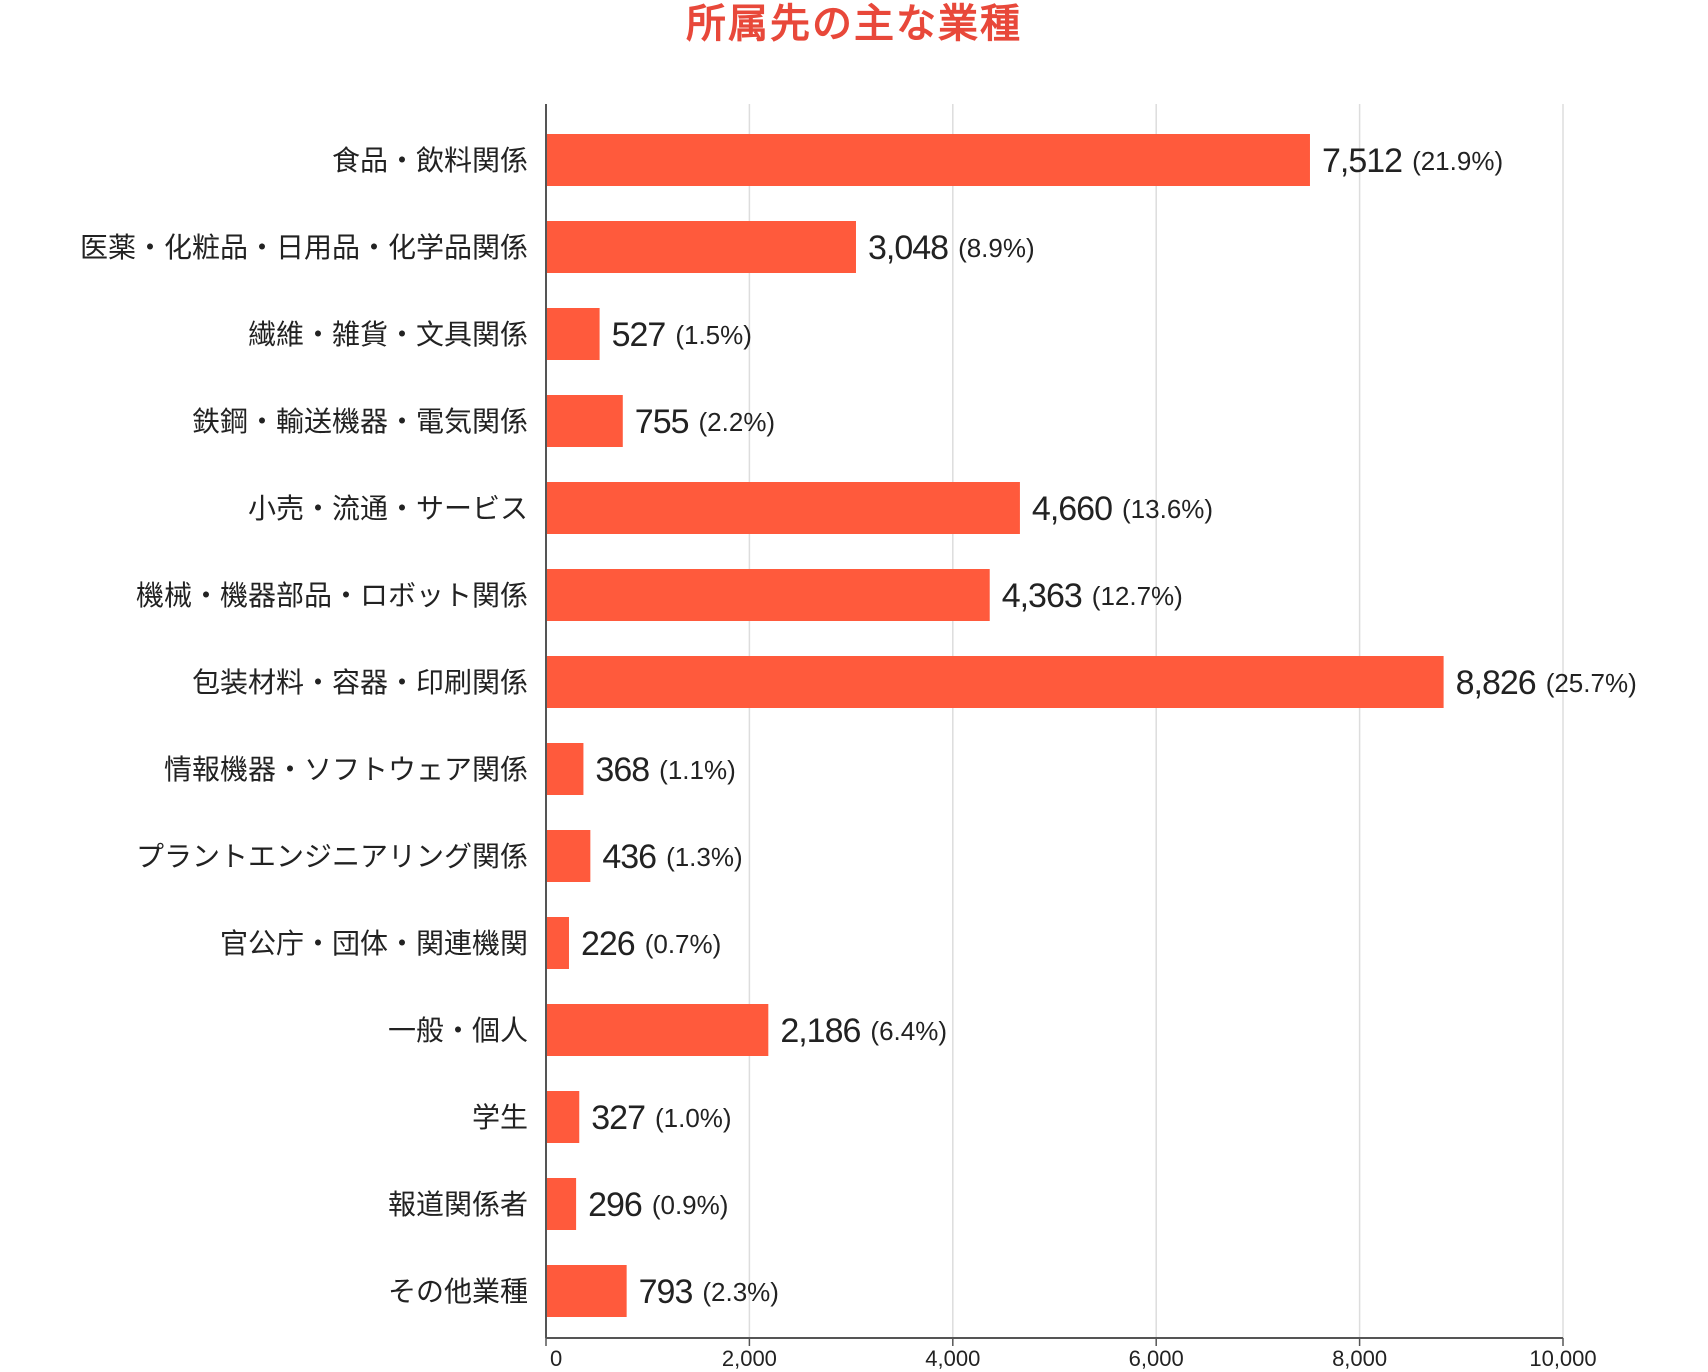  Describe the element at coordinates (388, 508) in the screenshot. I see `category-label: 小売・流通・サービス` at that location.